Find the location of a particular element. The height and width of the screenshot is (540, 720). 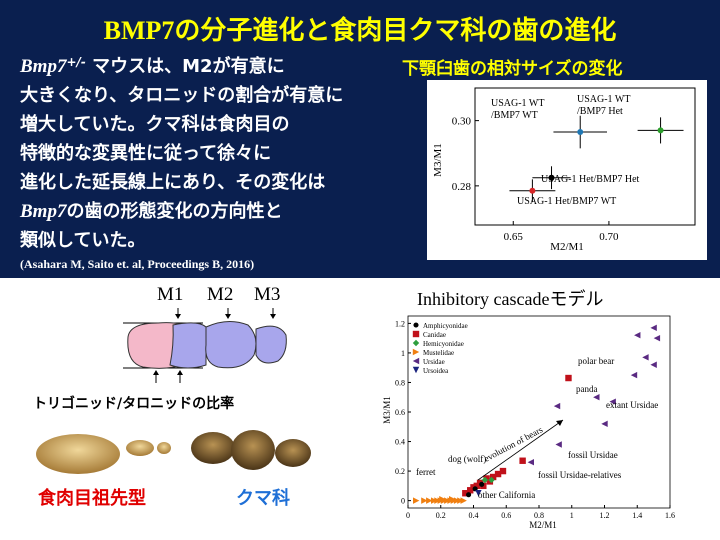

slide-title: BMP7の分子進化と食肉目クマ科の歯の進化 is located at coordinates (360, 30).